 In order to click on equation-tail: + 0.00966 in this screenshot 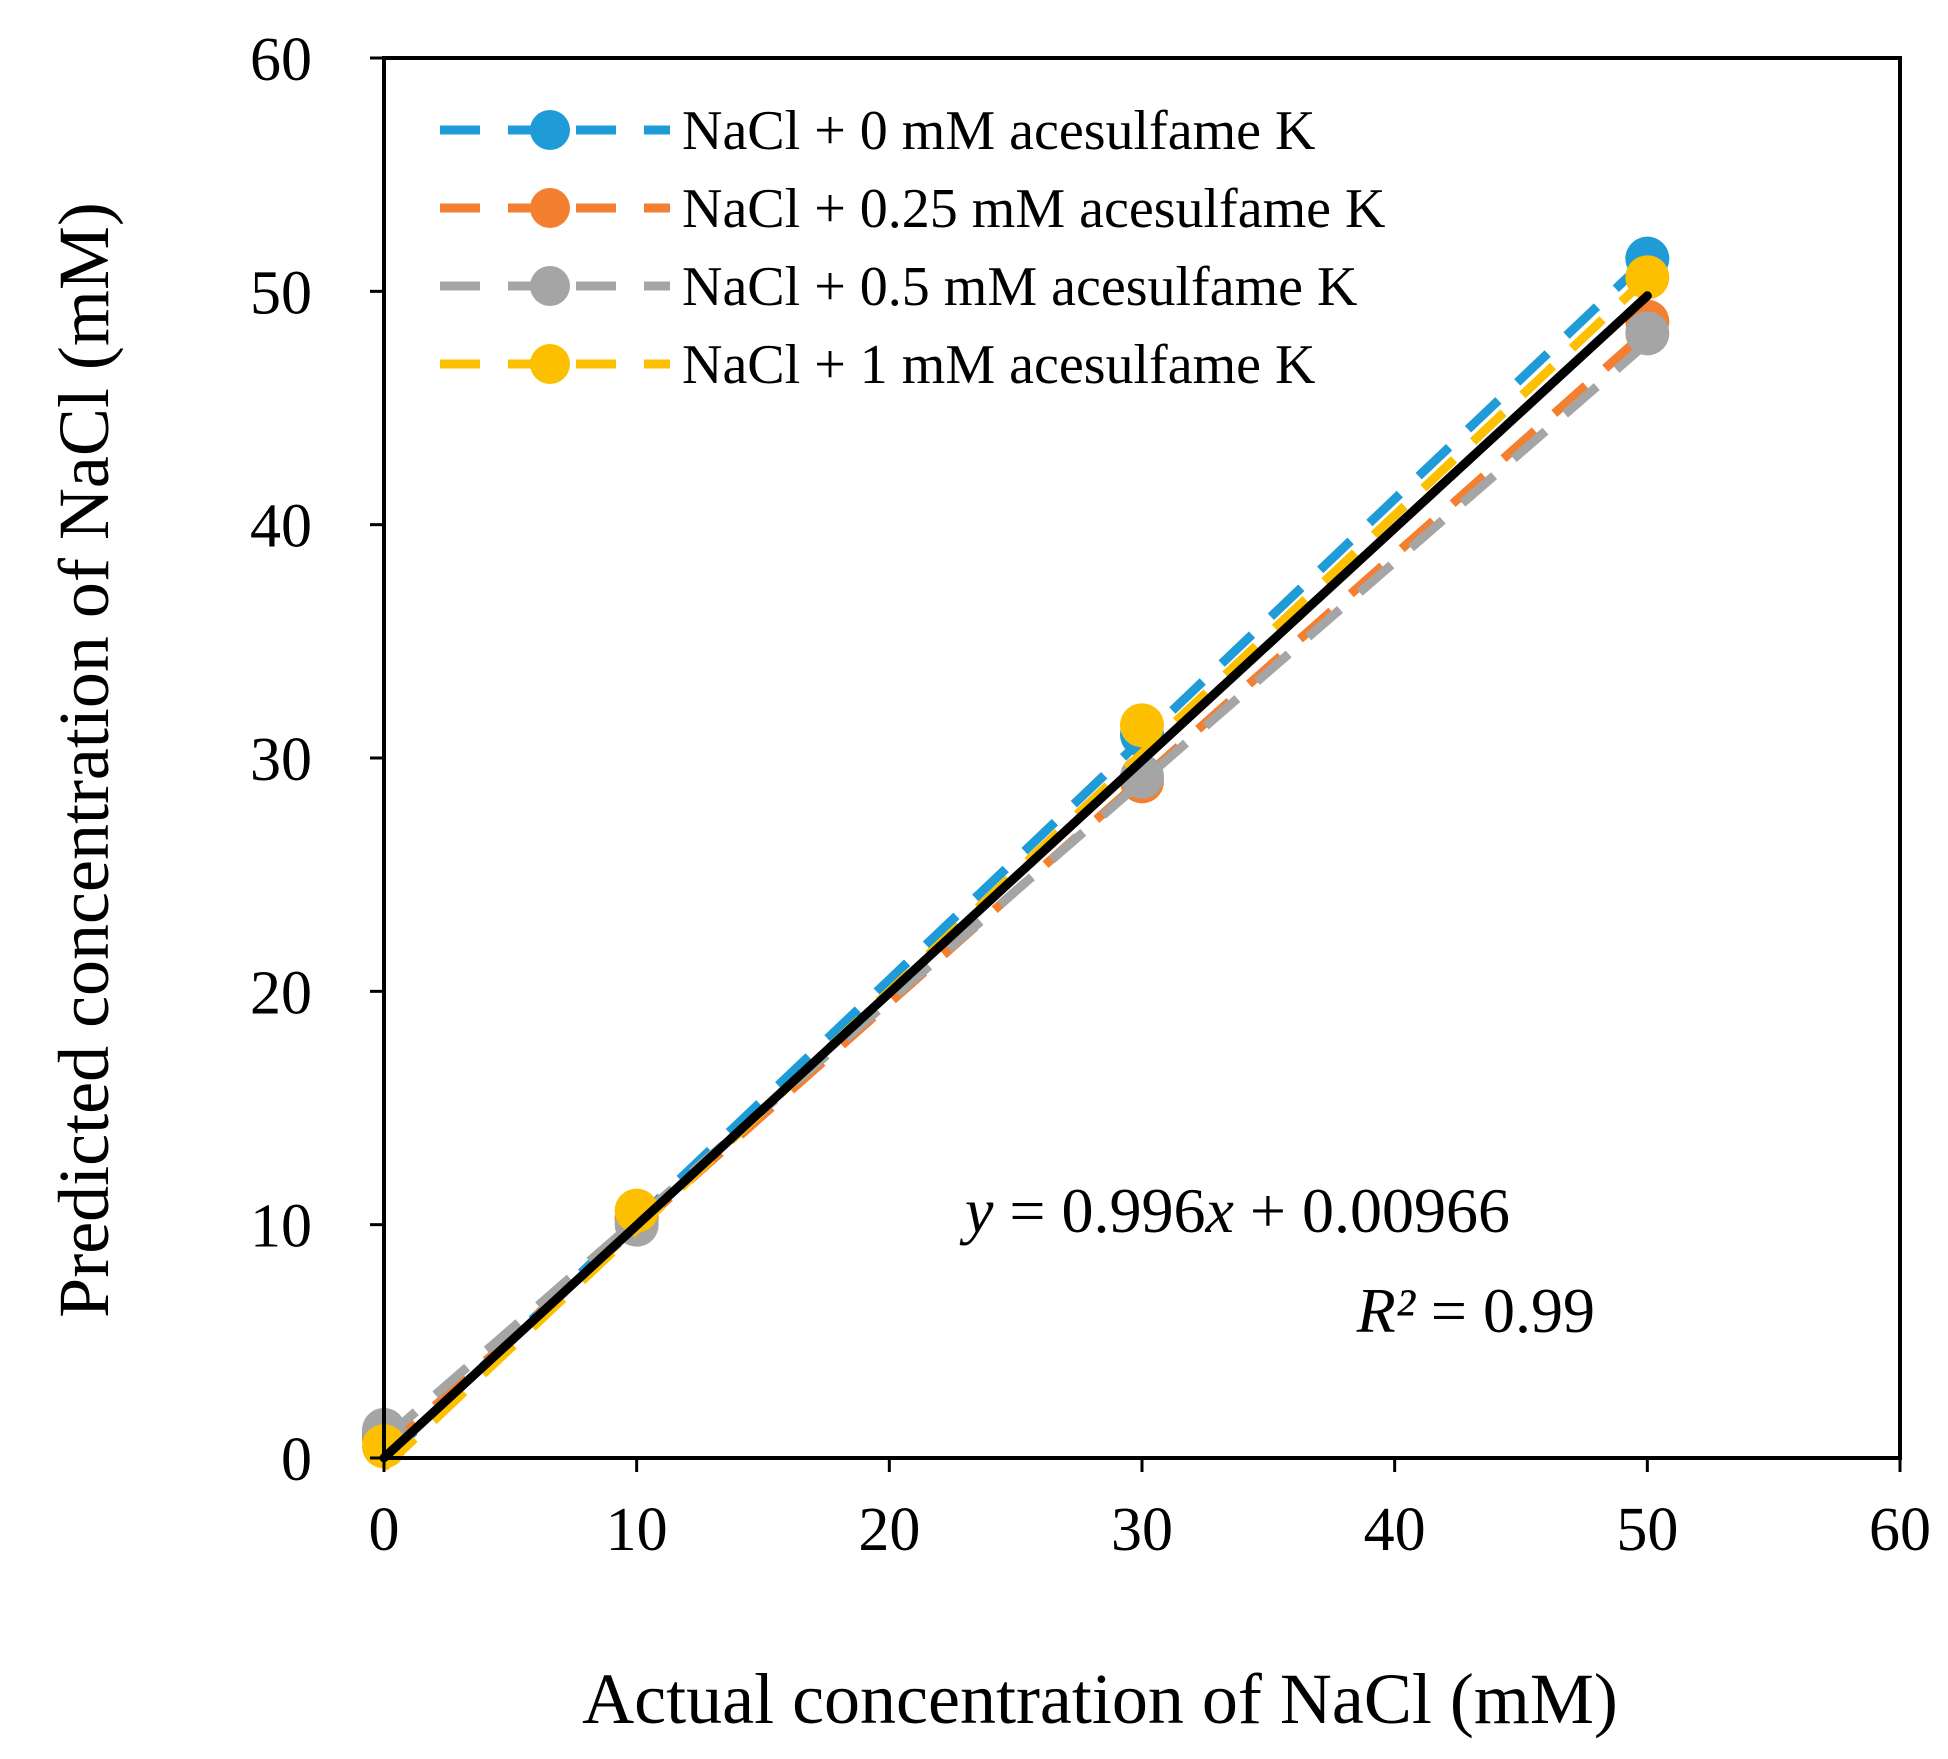, I will do `click(1372, 1210)`.